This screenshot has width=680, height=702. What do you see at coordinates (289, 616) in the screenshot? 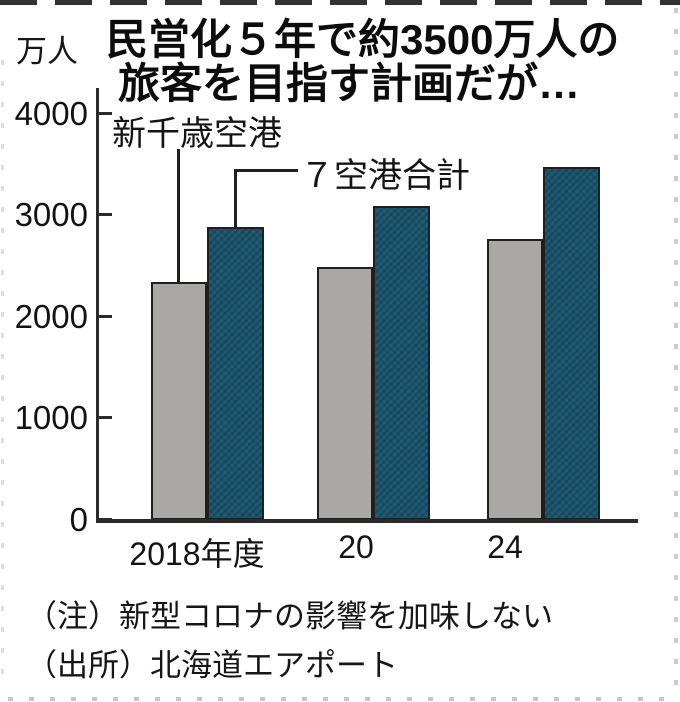
I see `note-text: （注）新型コロナの影響を加味しない` at bounding box center [289, 616].